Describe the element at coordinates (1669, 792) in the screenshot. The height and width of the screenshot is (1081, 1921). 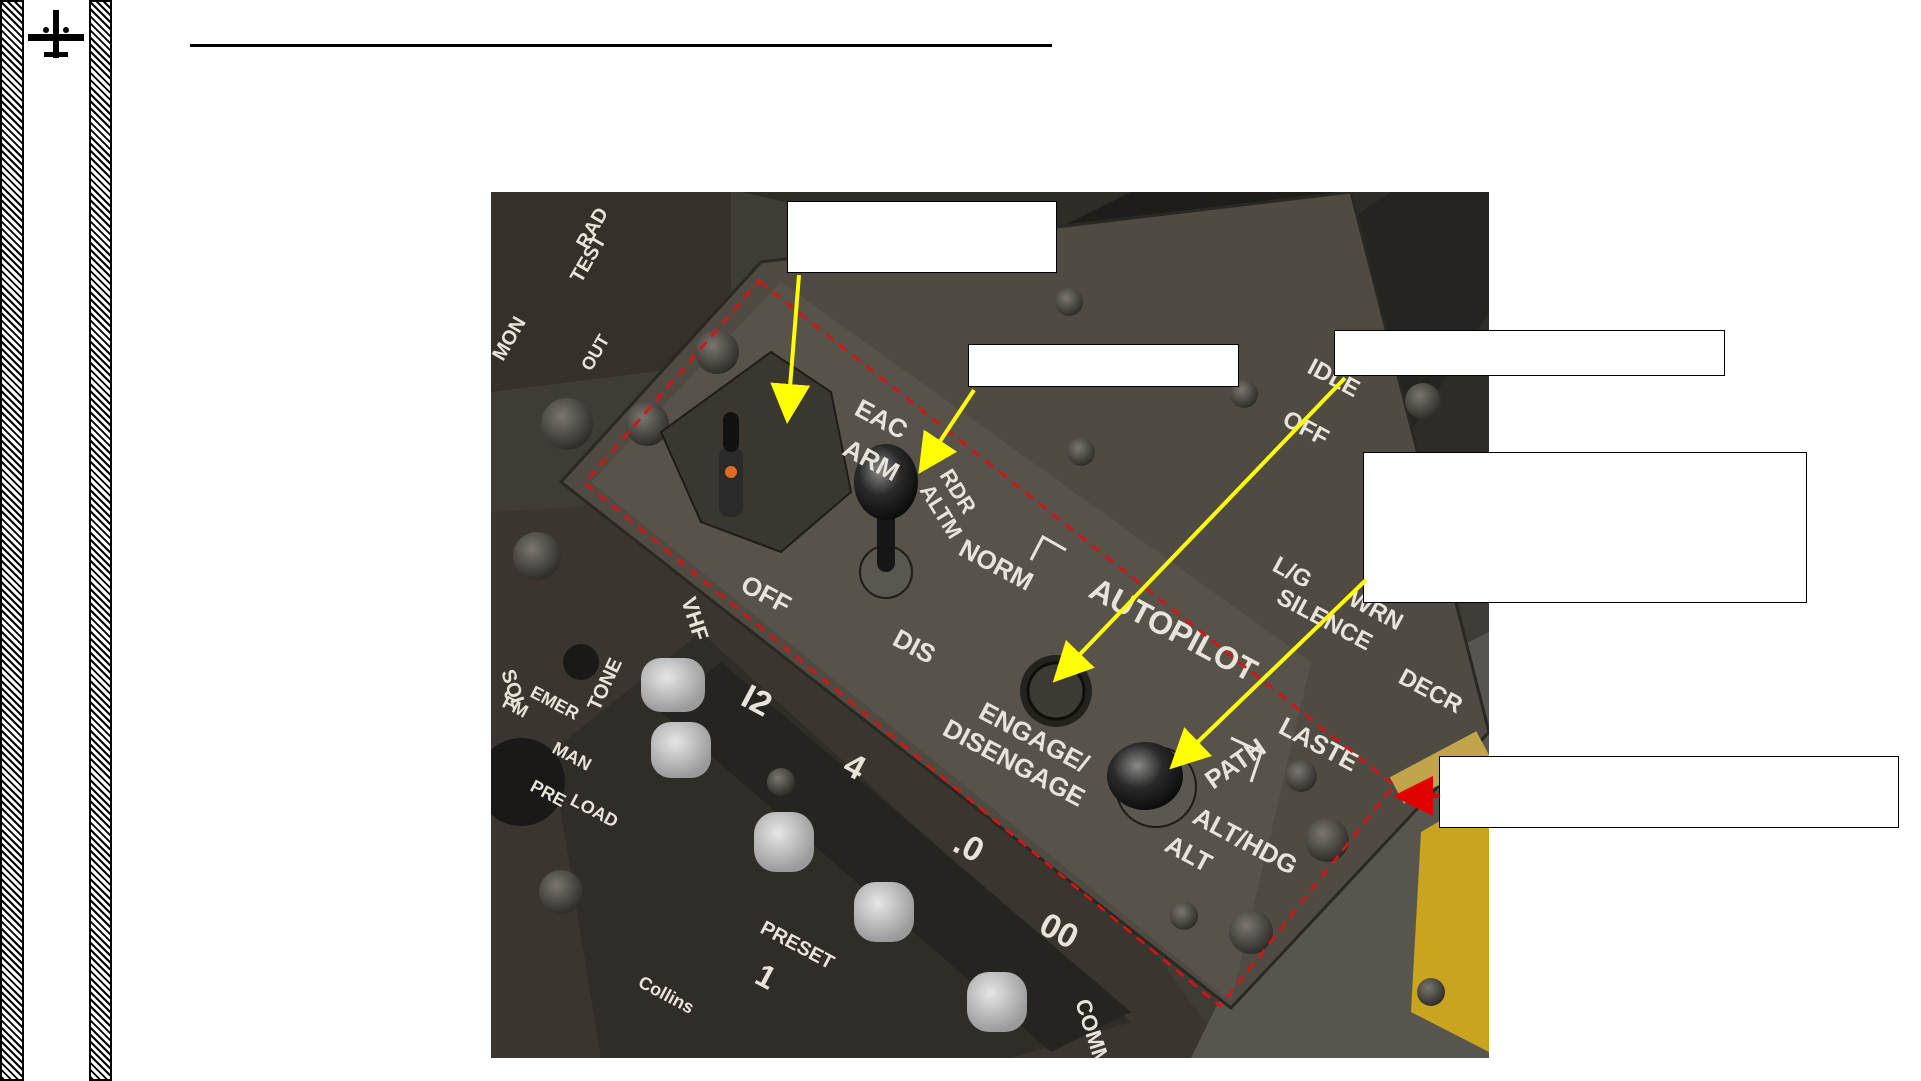
I see `callout-laste-panel` at that location.